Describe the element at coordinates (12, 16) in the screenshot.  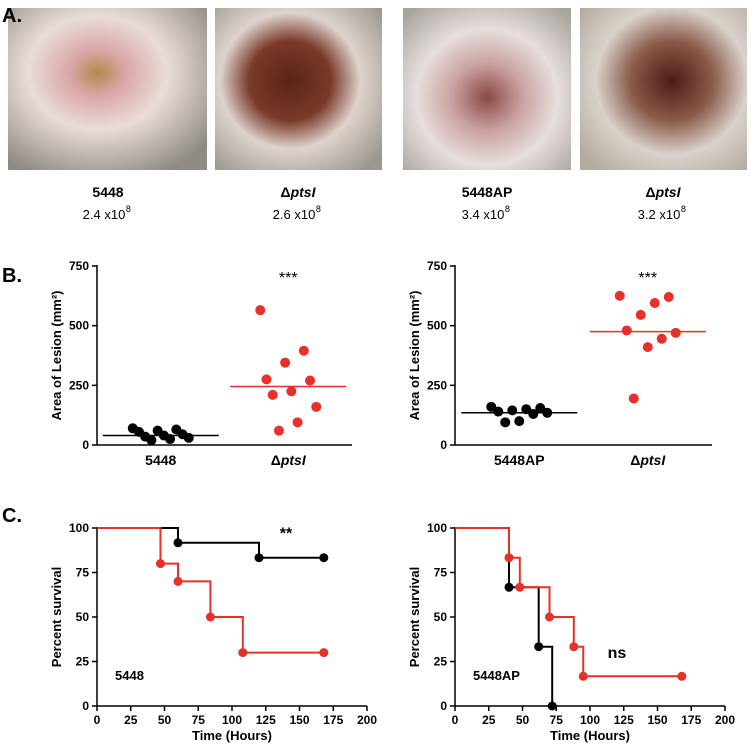
I see `panel-label: A.` at that location.